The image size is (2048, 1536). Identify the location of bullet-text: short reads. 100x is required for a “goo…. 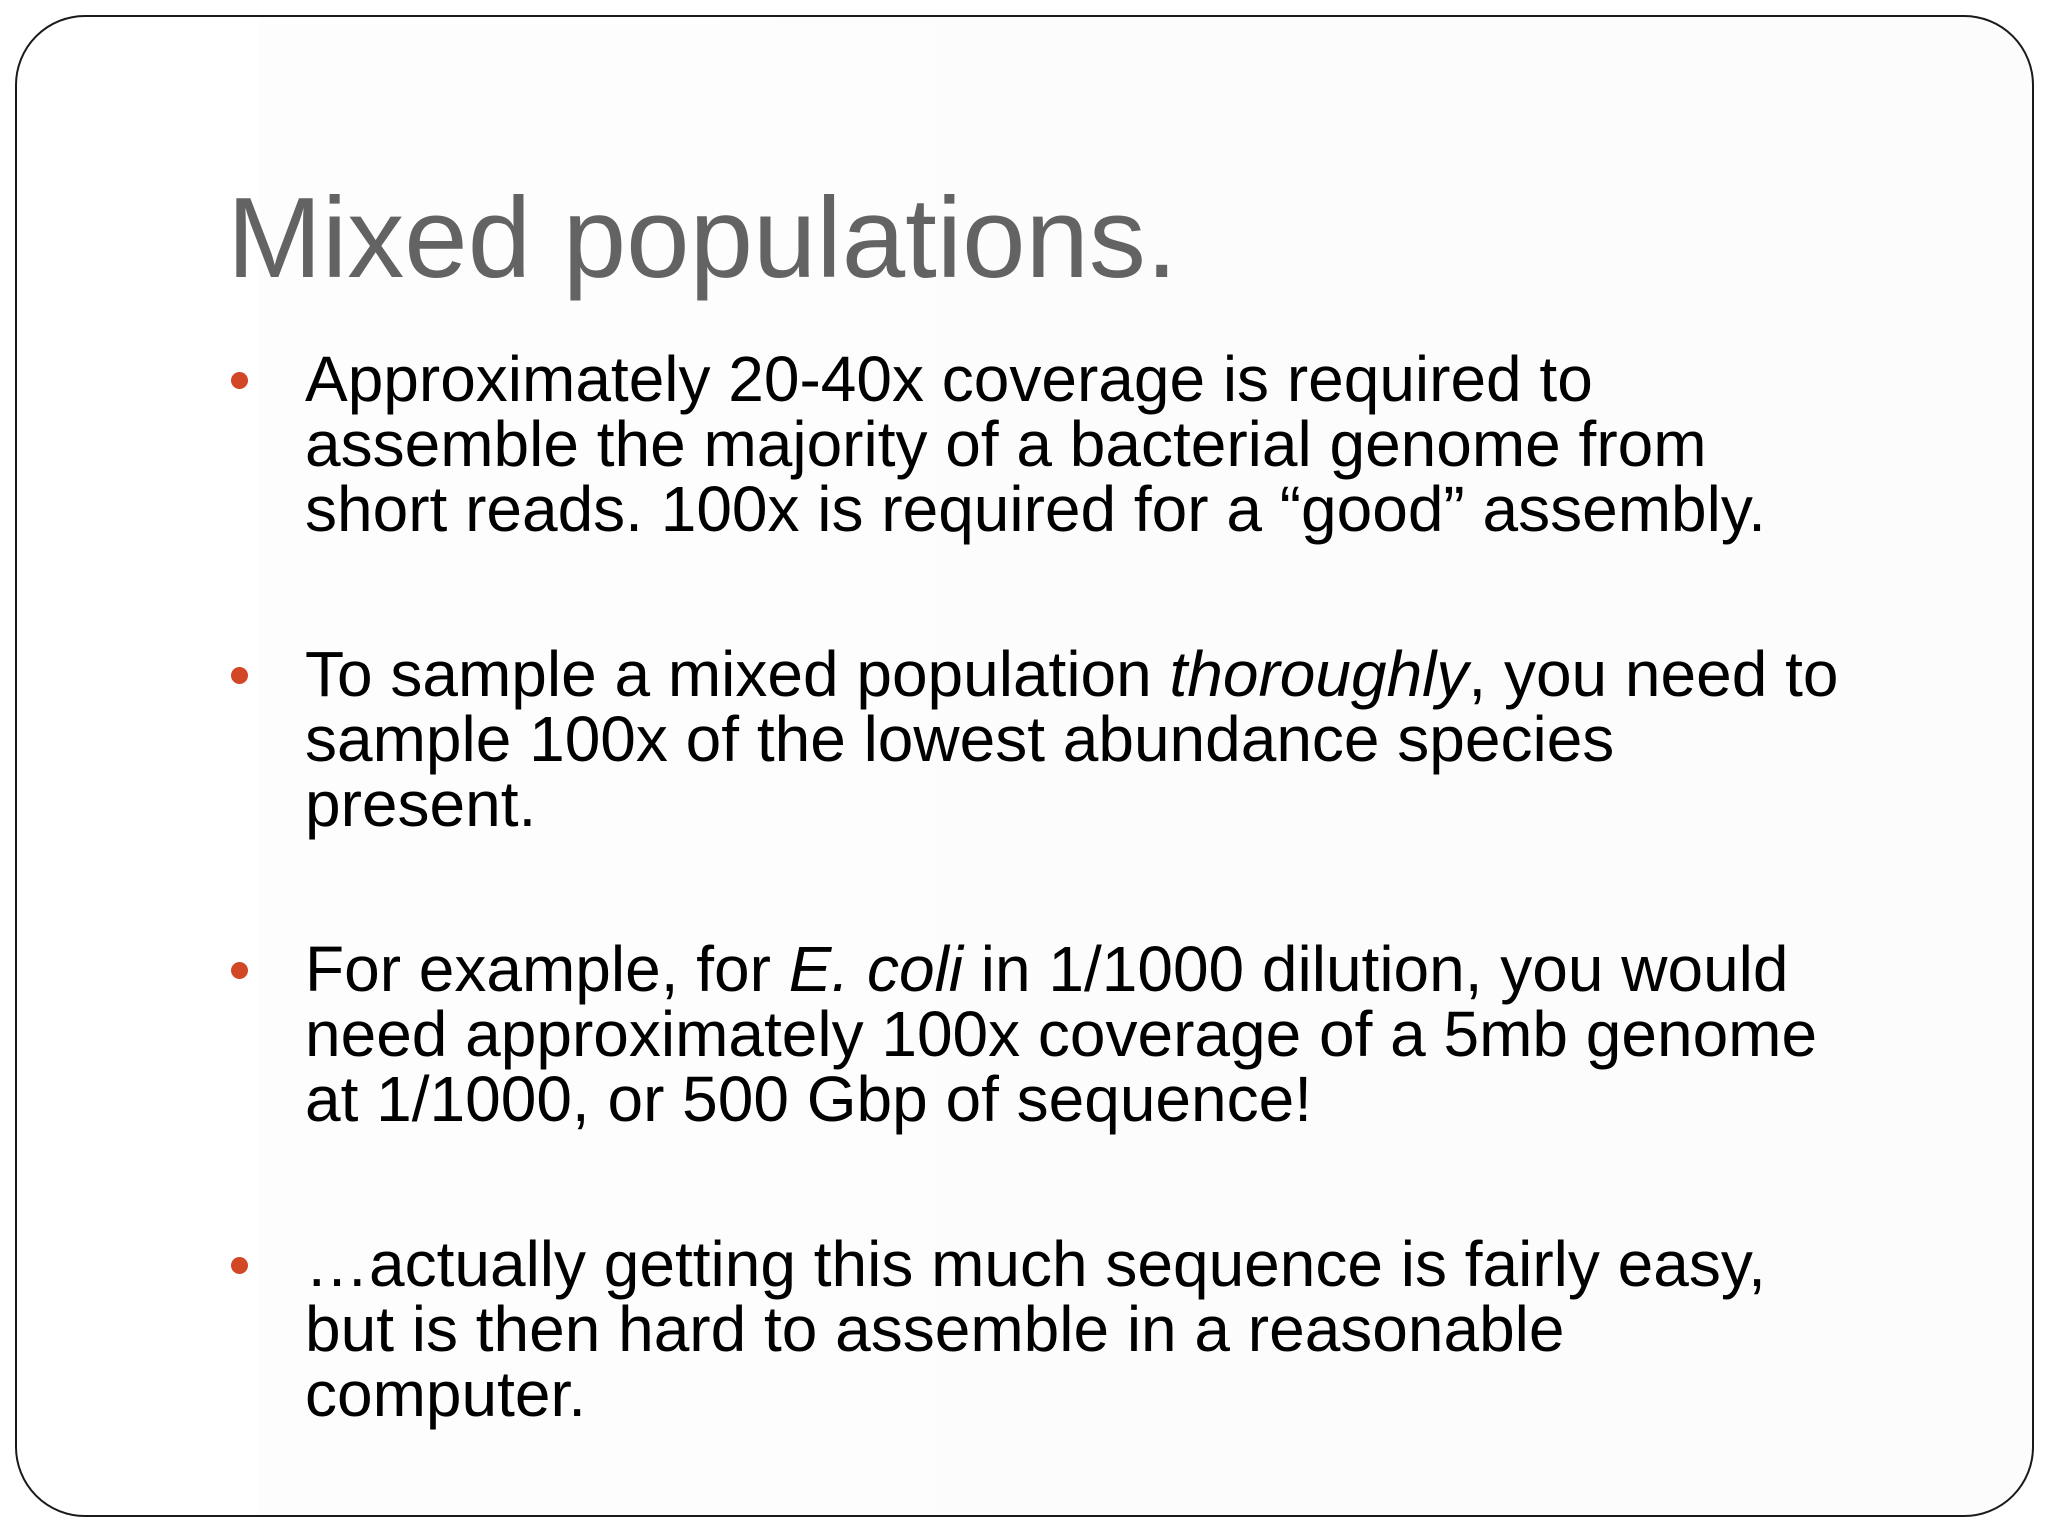
(1035, 509).